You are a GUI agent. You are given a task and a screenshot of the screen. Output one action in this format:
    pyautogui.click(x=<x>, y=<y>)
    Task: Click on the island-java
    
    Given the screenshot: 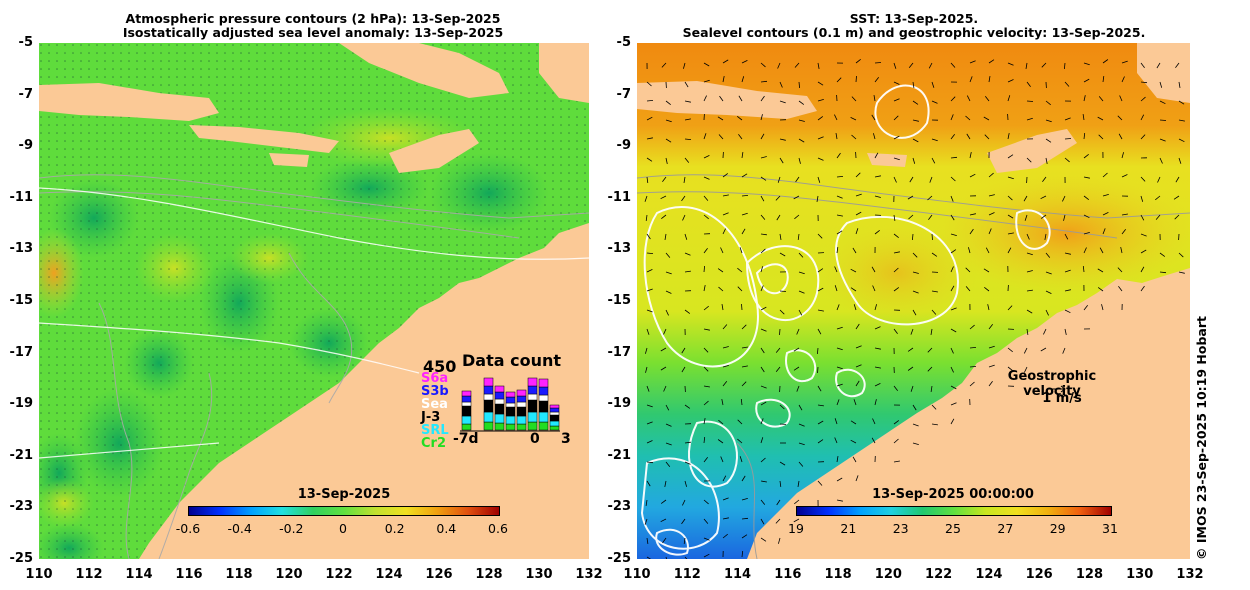 What is the action you would take?
    pyautogui.click(x=727, y=100)
    